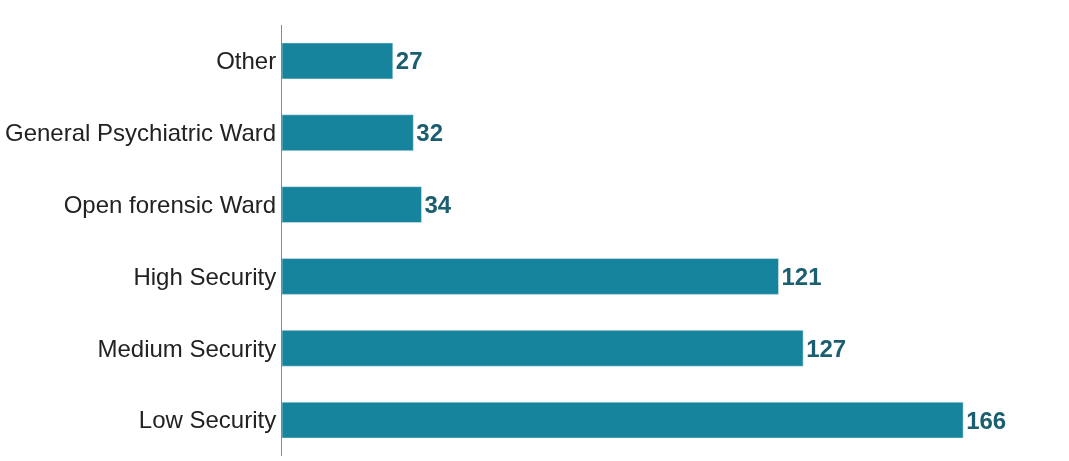 The height and width of the screenshot is (461, 1069). I want to click on data-label: 121, so click(801, 276).